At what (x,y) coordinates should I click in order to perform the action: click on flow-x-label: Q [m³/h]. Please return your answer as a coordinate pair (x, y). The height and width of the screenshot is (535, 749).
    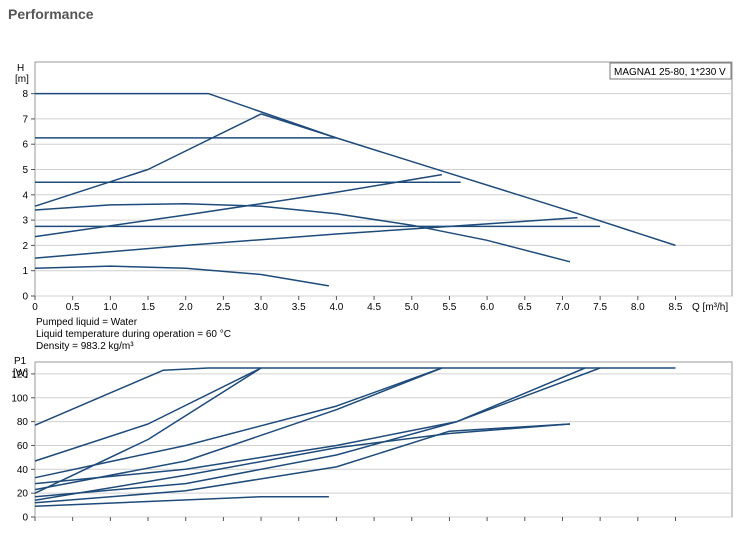
    Looking at the image, I should click on (710, 307).